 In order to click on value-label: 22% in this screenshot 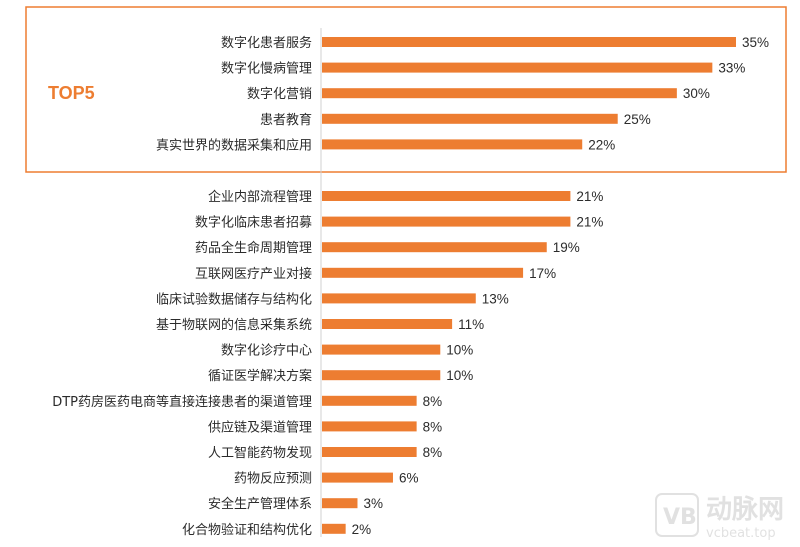, I will do `click(601, 144)`.